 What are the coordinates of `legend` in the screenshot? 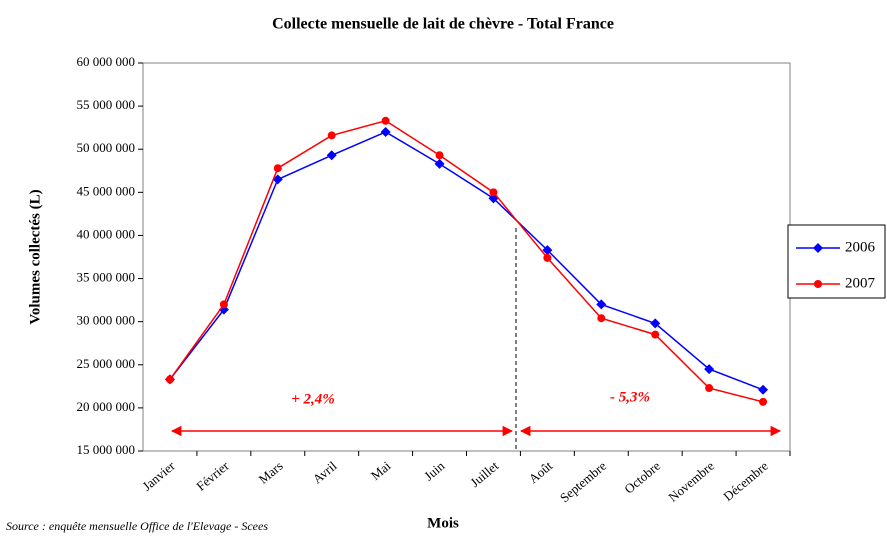 It's located at (836, 261).